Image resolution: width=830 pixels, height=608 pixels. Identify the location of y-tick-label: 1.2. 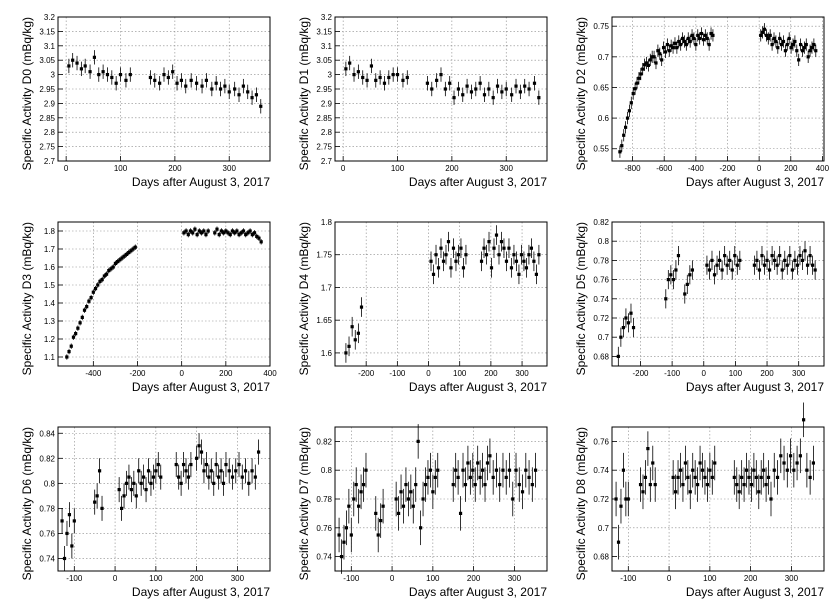
(50, 339).